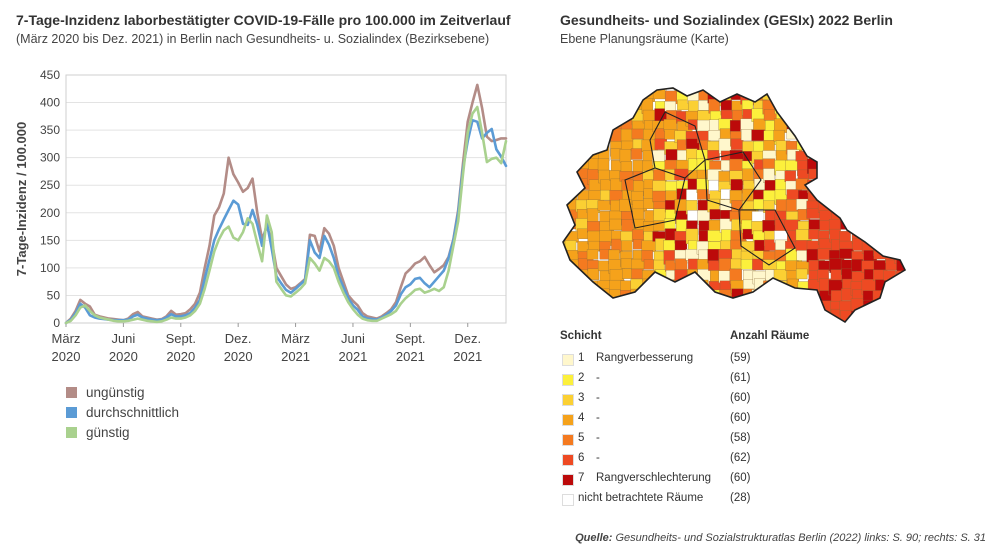  I want to click on x-tick-label: März, so click(295, 338).